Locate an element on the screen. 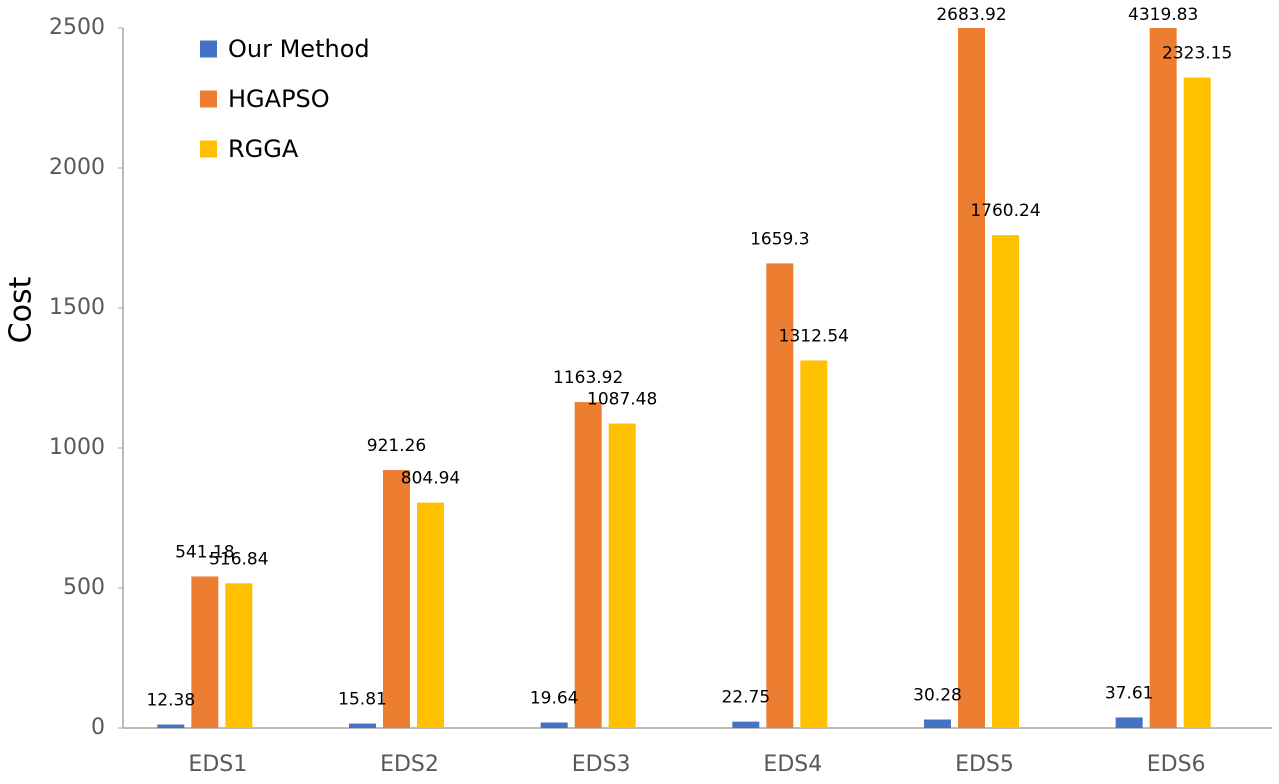 The image size is (1279, 784). data-label: 4319.83 is located at coordinates (1163, 15).